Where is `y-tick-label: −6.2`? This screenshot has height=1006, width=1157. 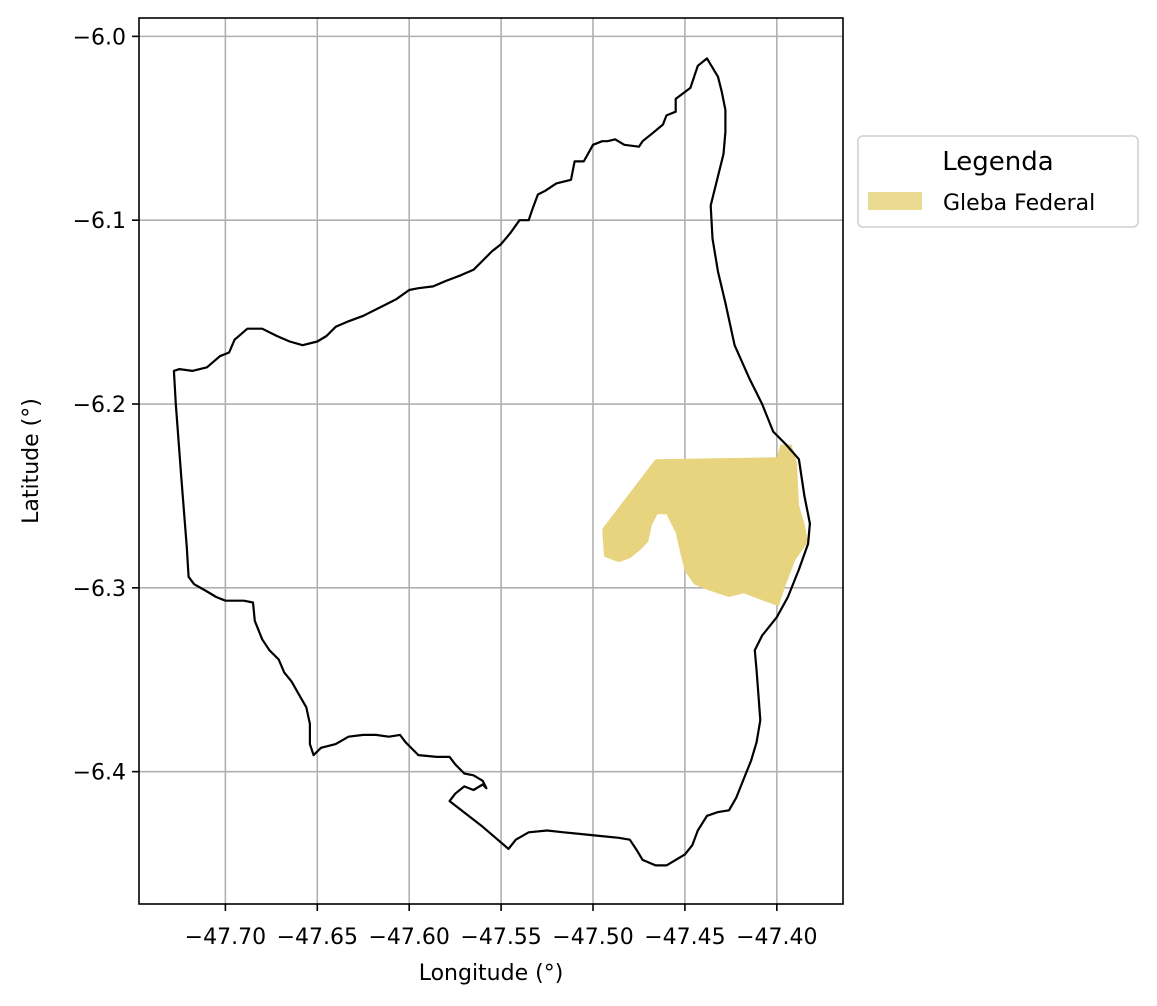
y-tick-label: −6.2 is located at coordinates (99, 405).